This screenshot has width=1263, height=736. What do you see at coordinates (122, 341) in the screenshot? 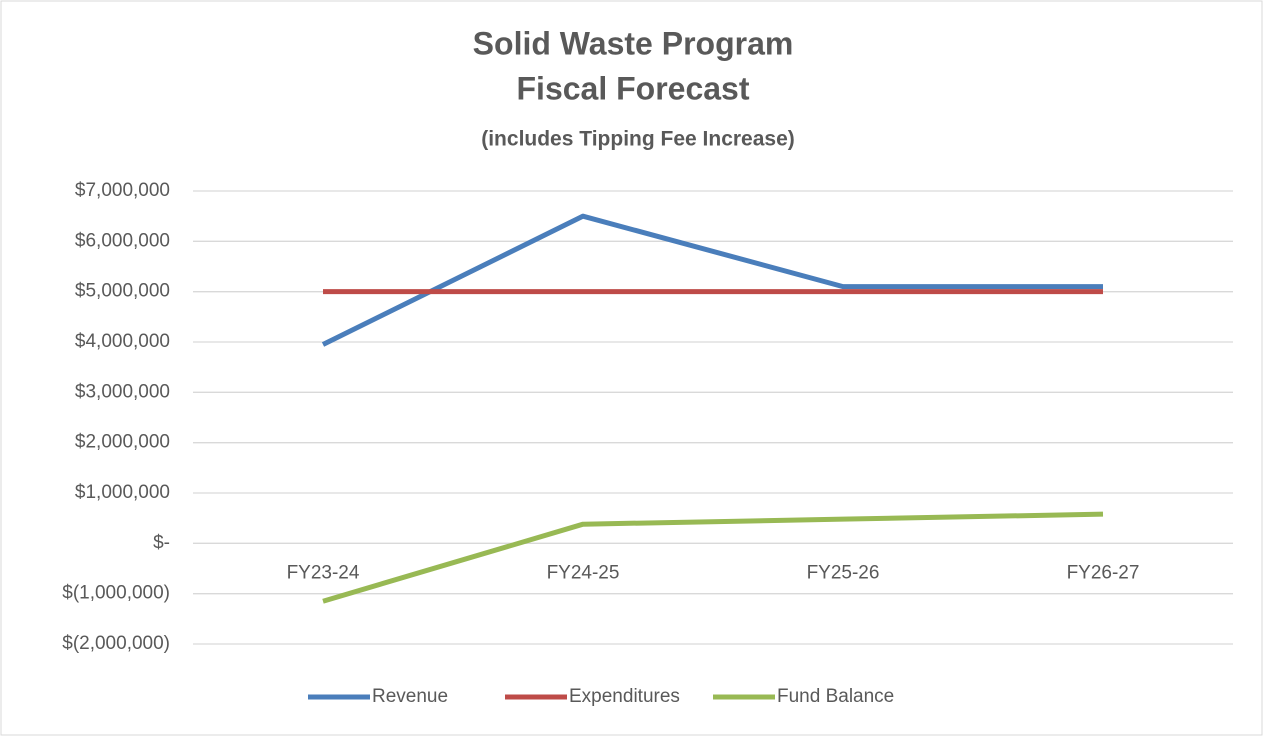
I see `y-tick-label: $4,000,000` at bounding box center [122, 341].